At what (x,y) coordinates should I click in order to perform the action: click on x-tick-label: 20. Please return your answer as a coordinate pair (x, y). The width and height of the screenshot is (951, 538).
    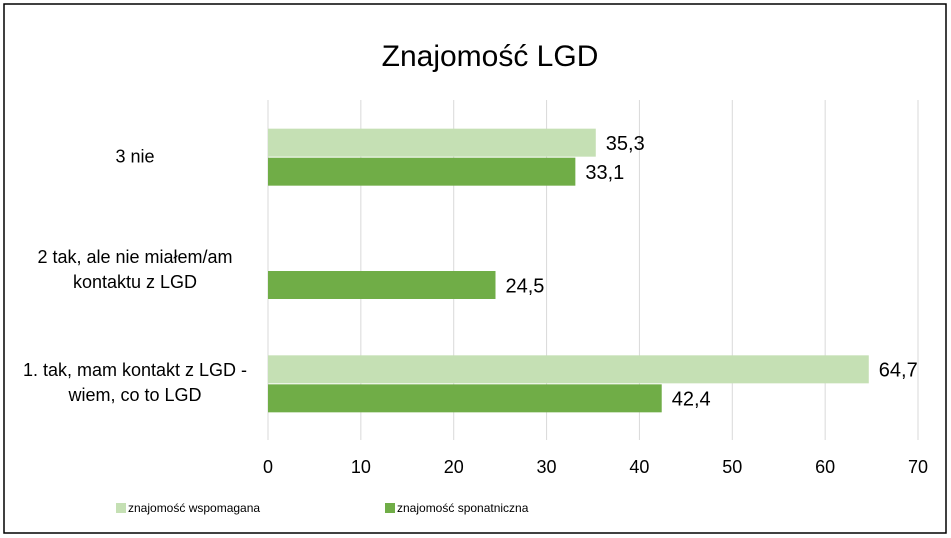
    Looking at the image, I should click on (454, 467).